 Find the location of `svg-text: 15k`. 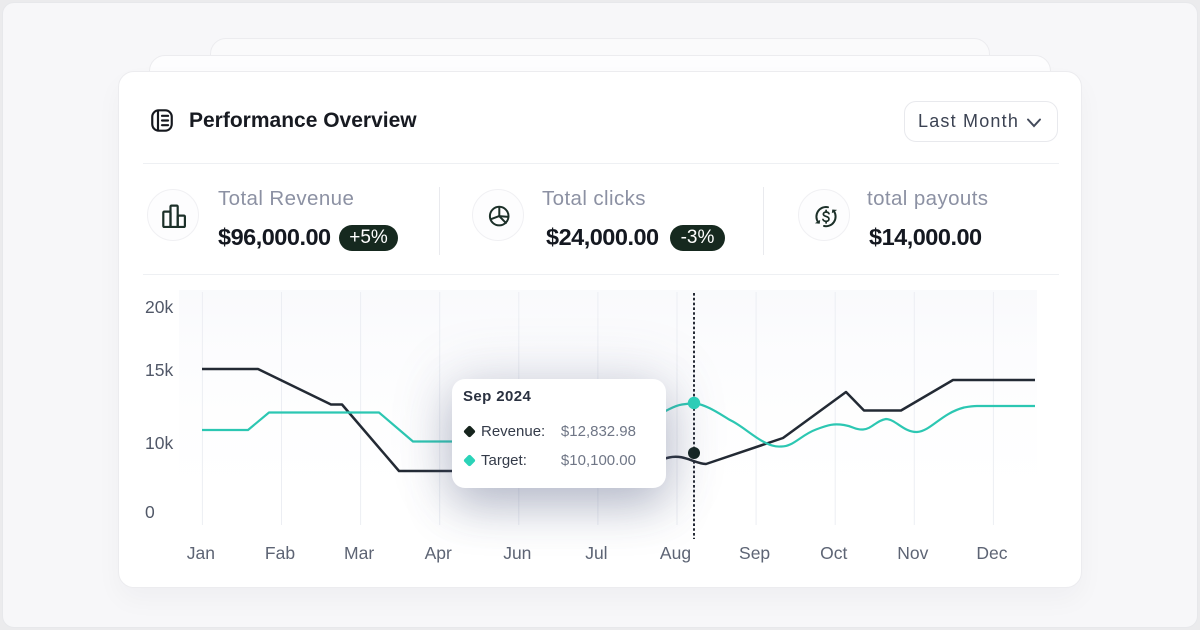

svg-text: 15k is located at coordinates (159, 370).